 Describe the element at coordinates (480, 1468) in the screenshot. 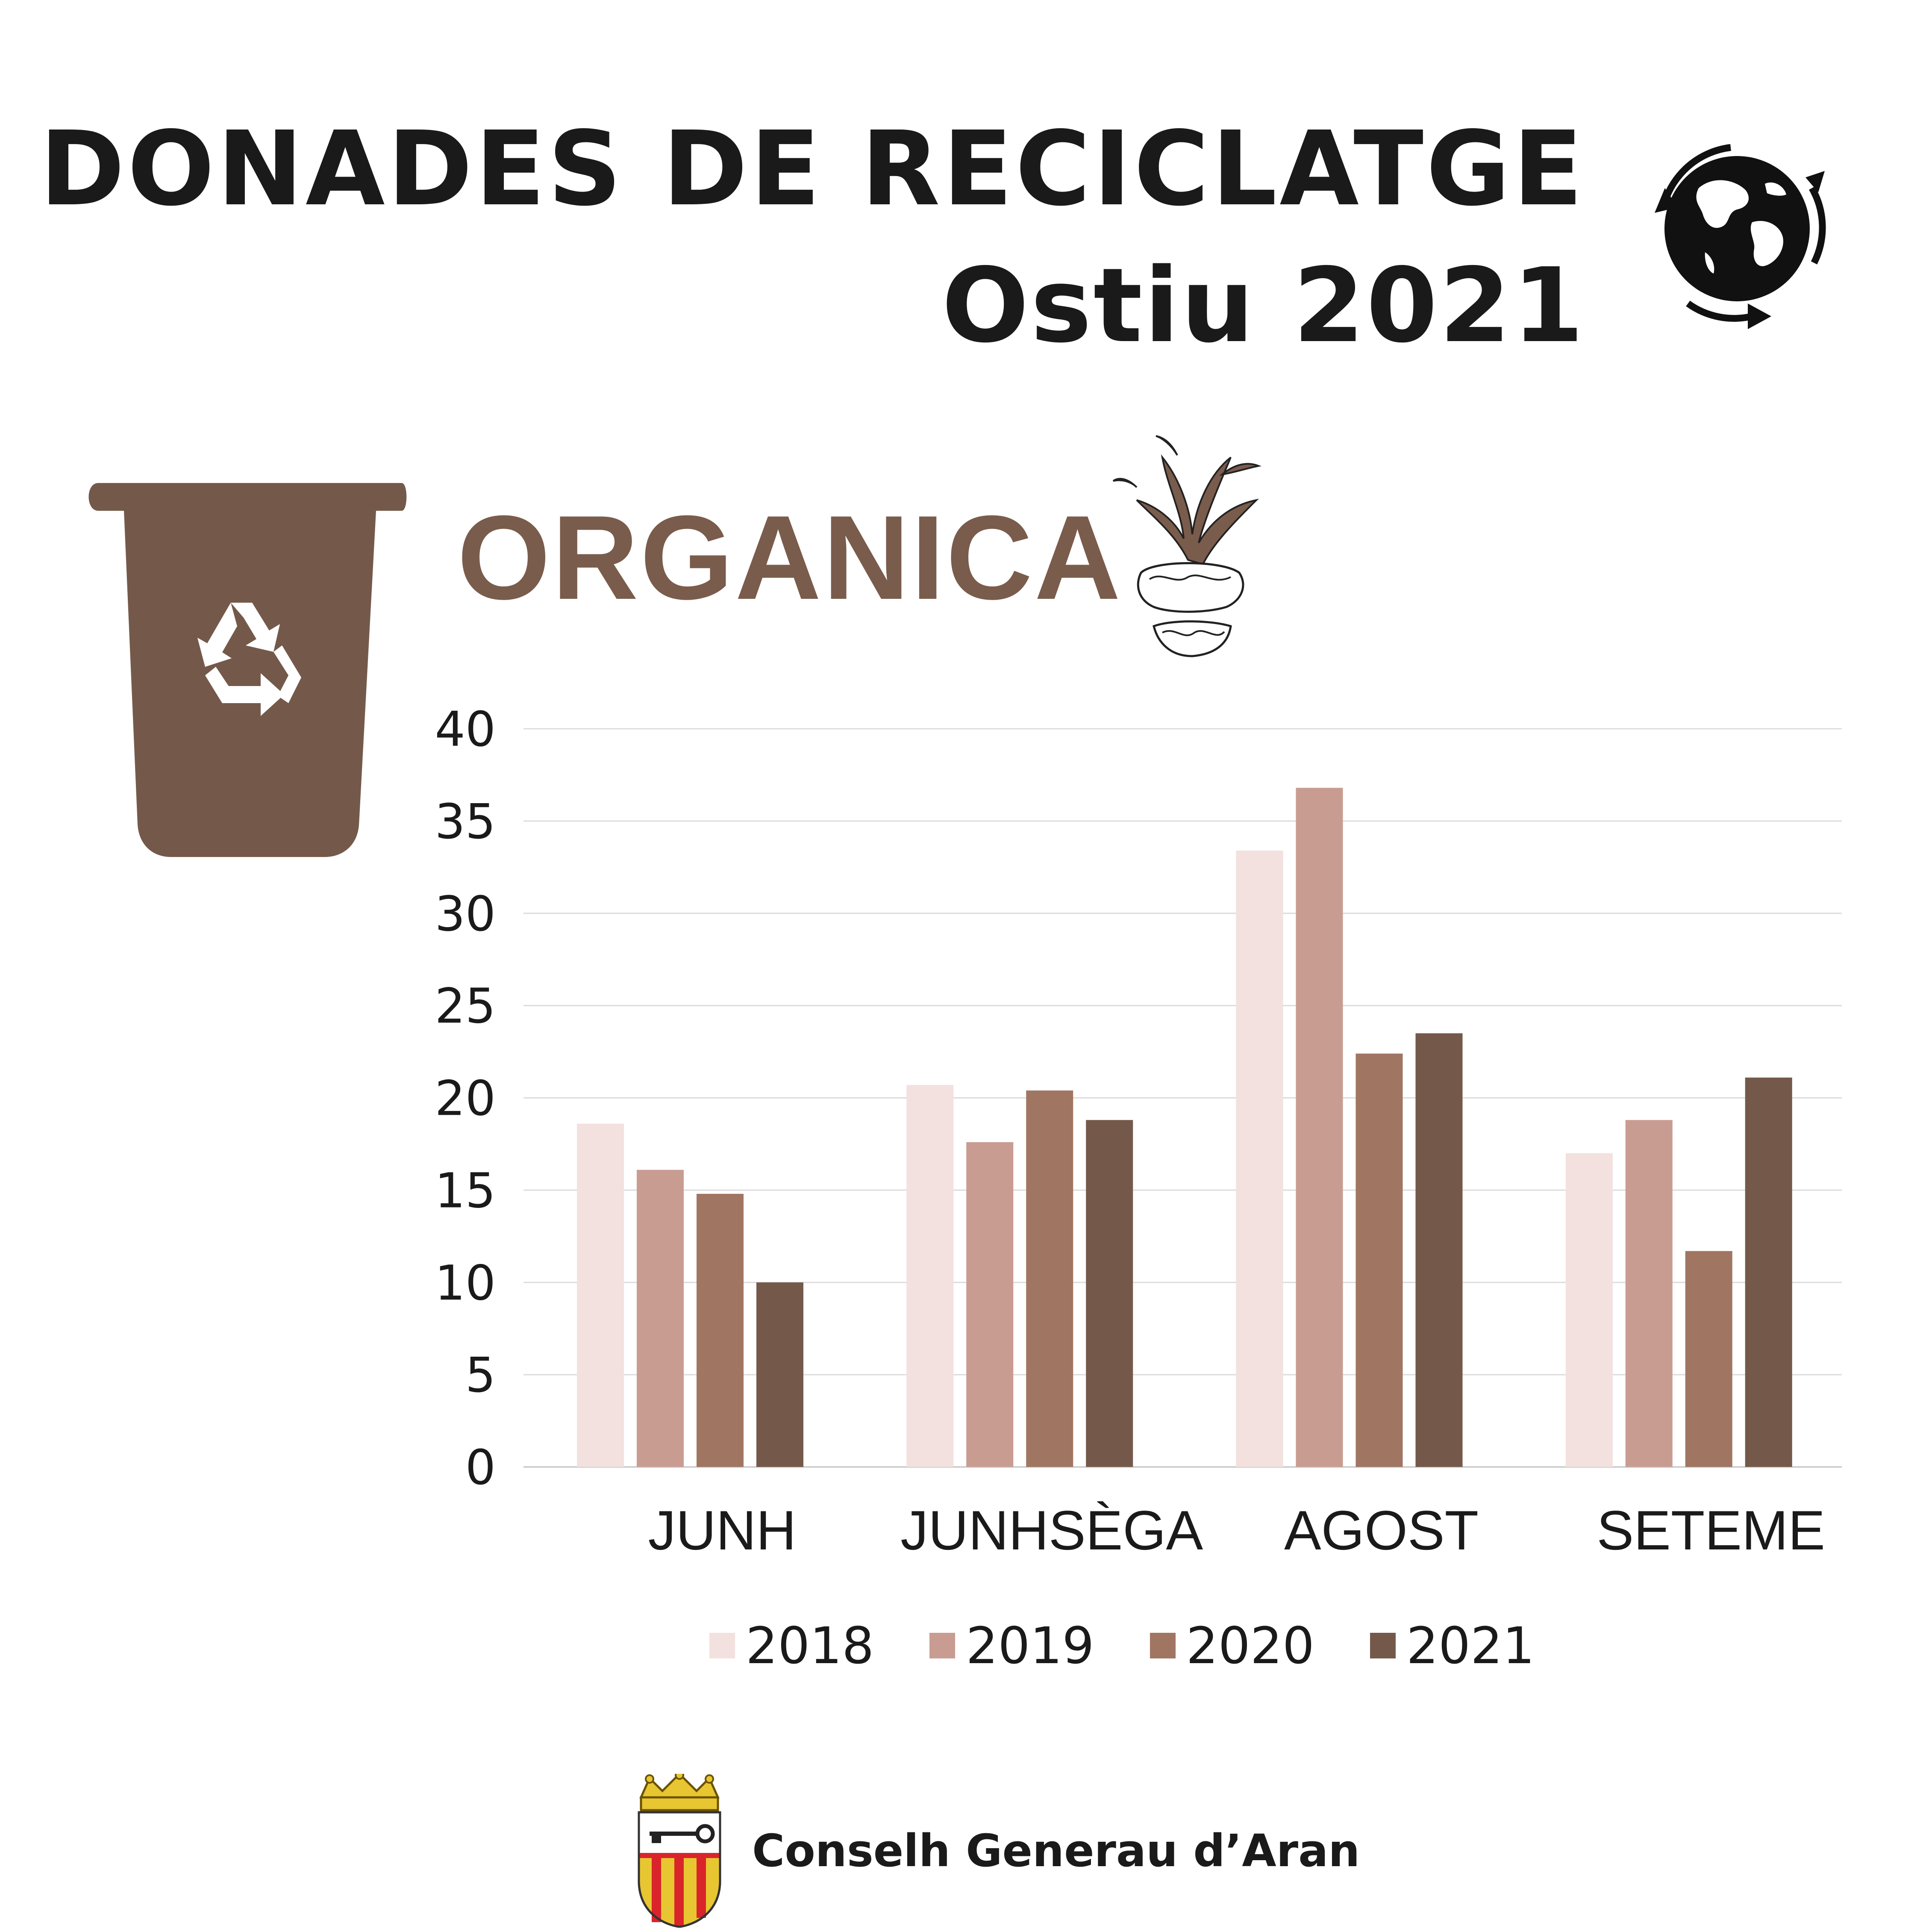

I see `y-tick-label: 0` at that location.